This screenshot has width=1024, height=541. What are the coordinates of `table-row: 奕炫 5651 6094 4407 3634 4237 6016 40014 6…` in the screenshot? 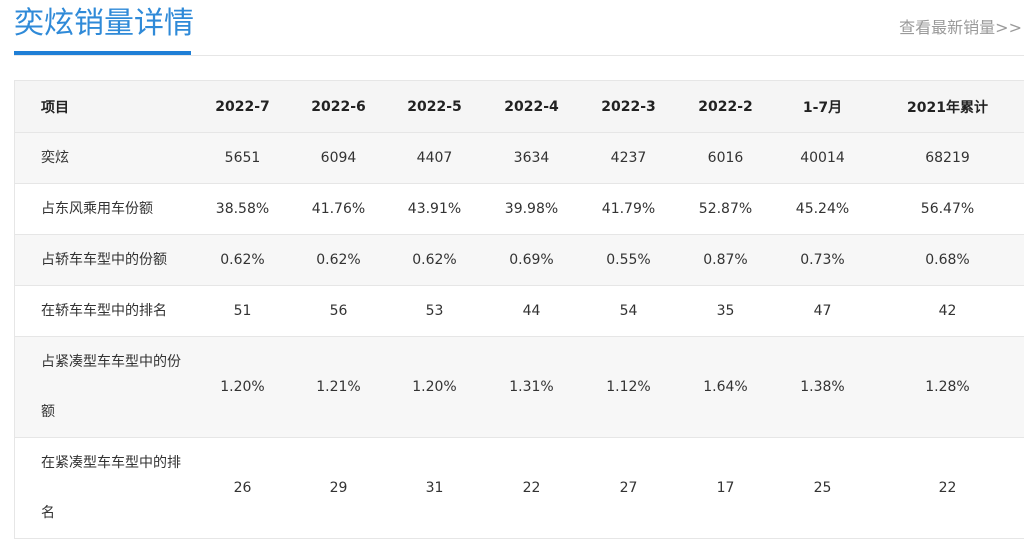 It's located at (519, 158).